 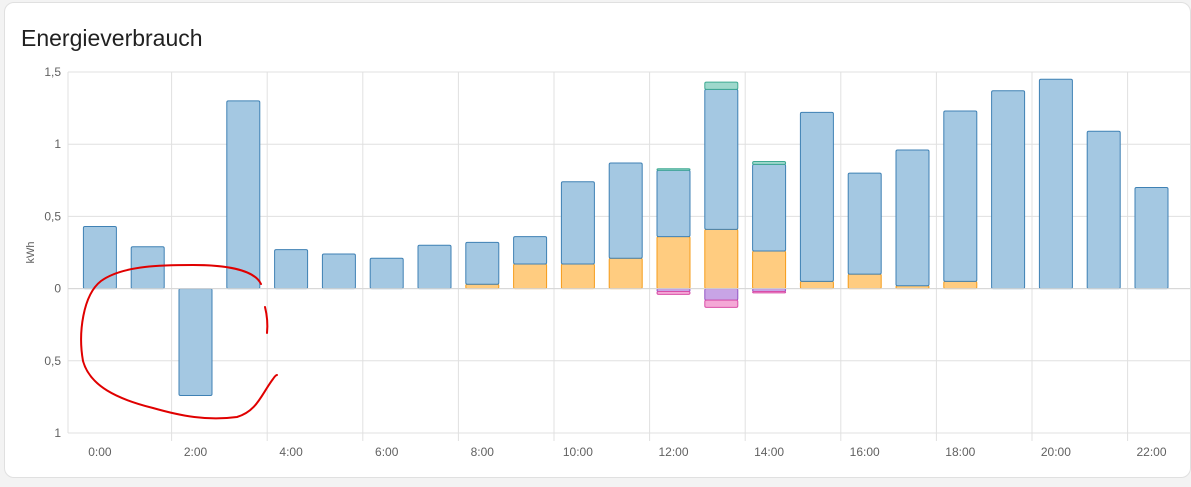 What do you see at coordinates (112, 38) in the screenshot?
I see `card-title: Energieverbrauch` at bounding box center [112, 38].